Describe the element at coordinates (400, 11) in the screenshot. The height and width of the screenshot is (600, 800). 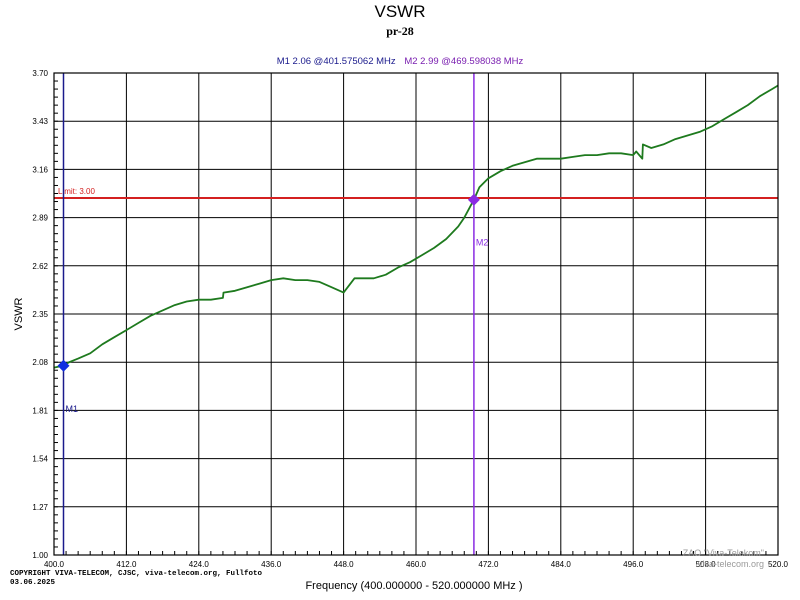
I see `chart-title: VSWR` at that location.